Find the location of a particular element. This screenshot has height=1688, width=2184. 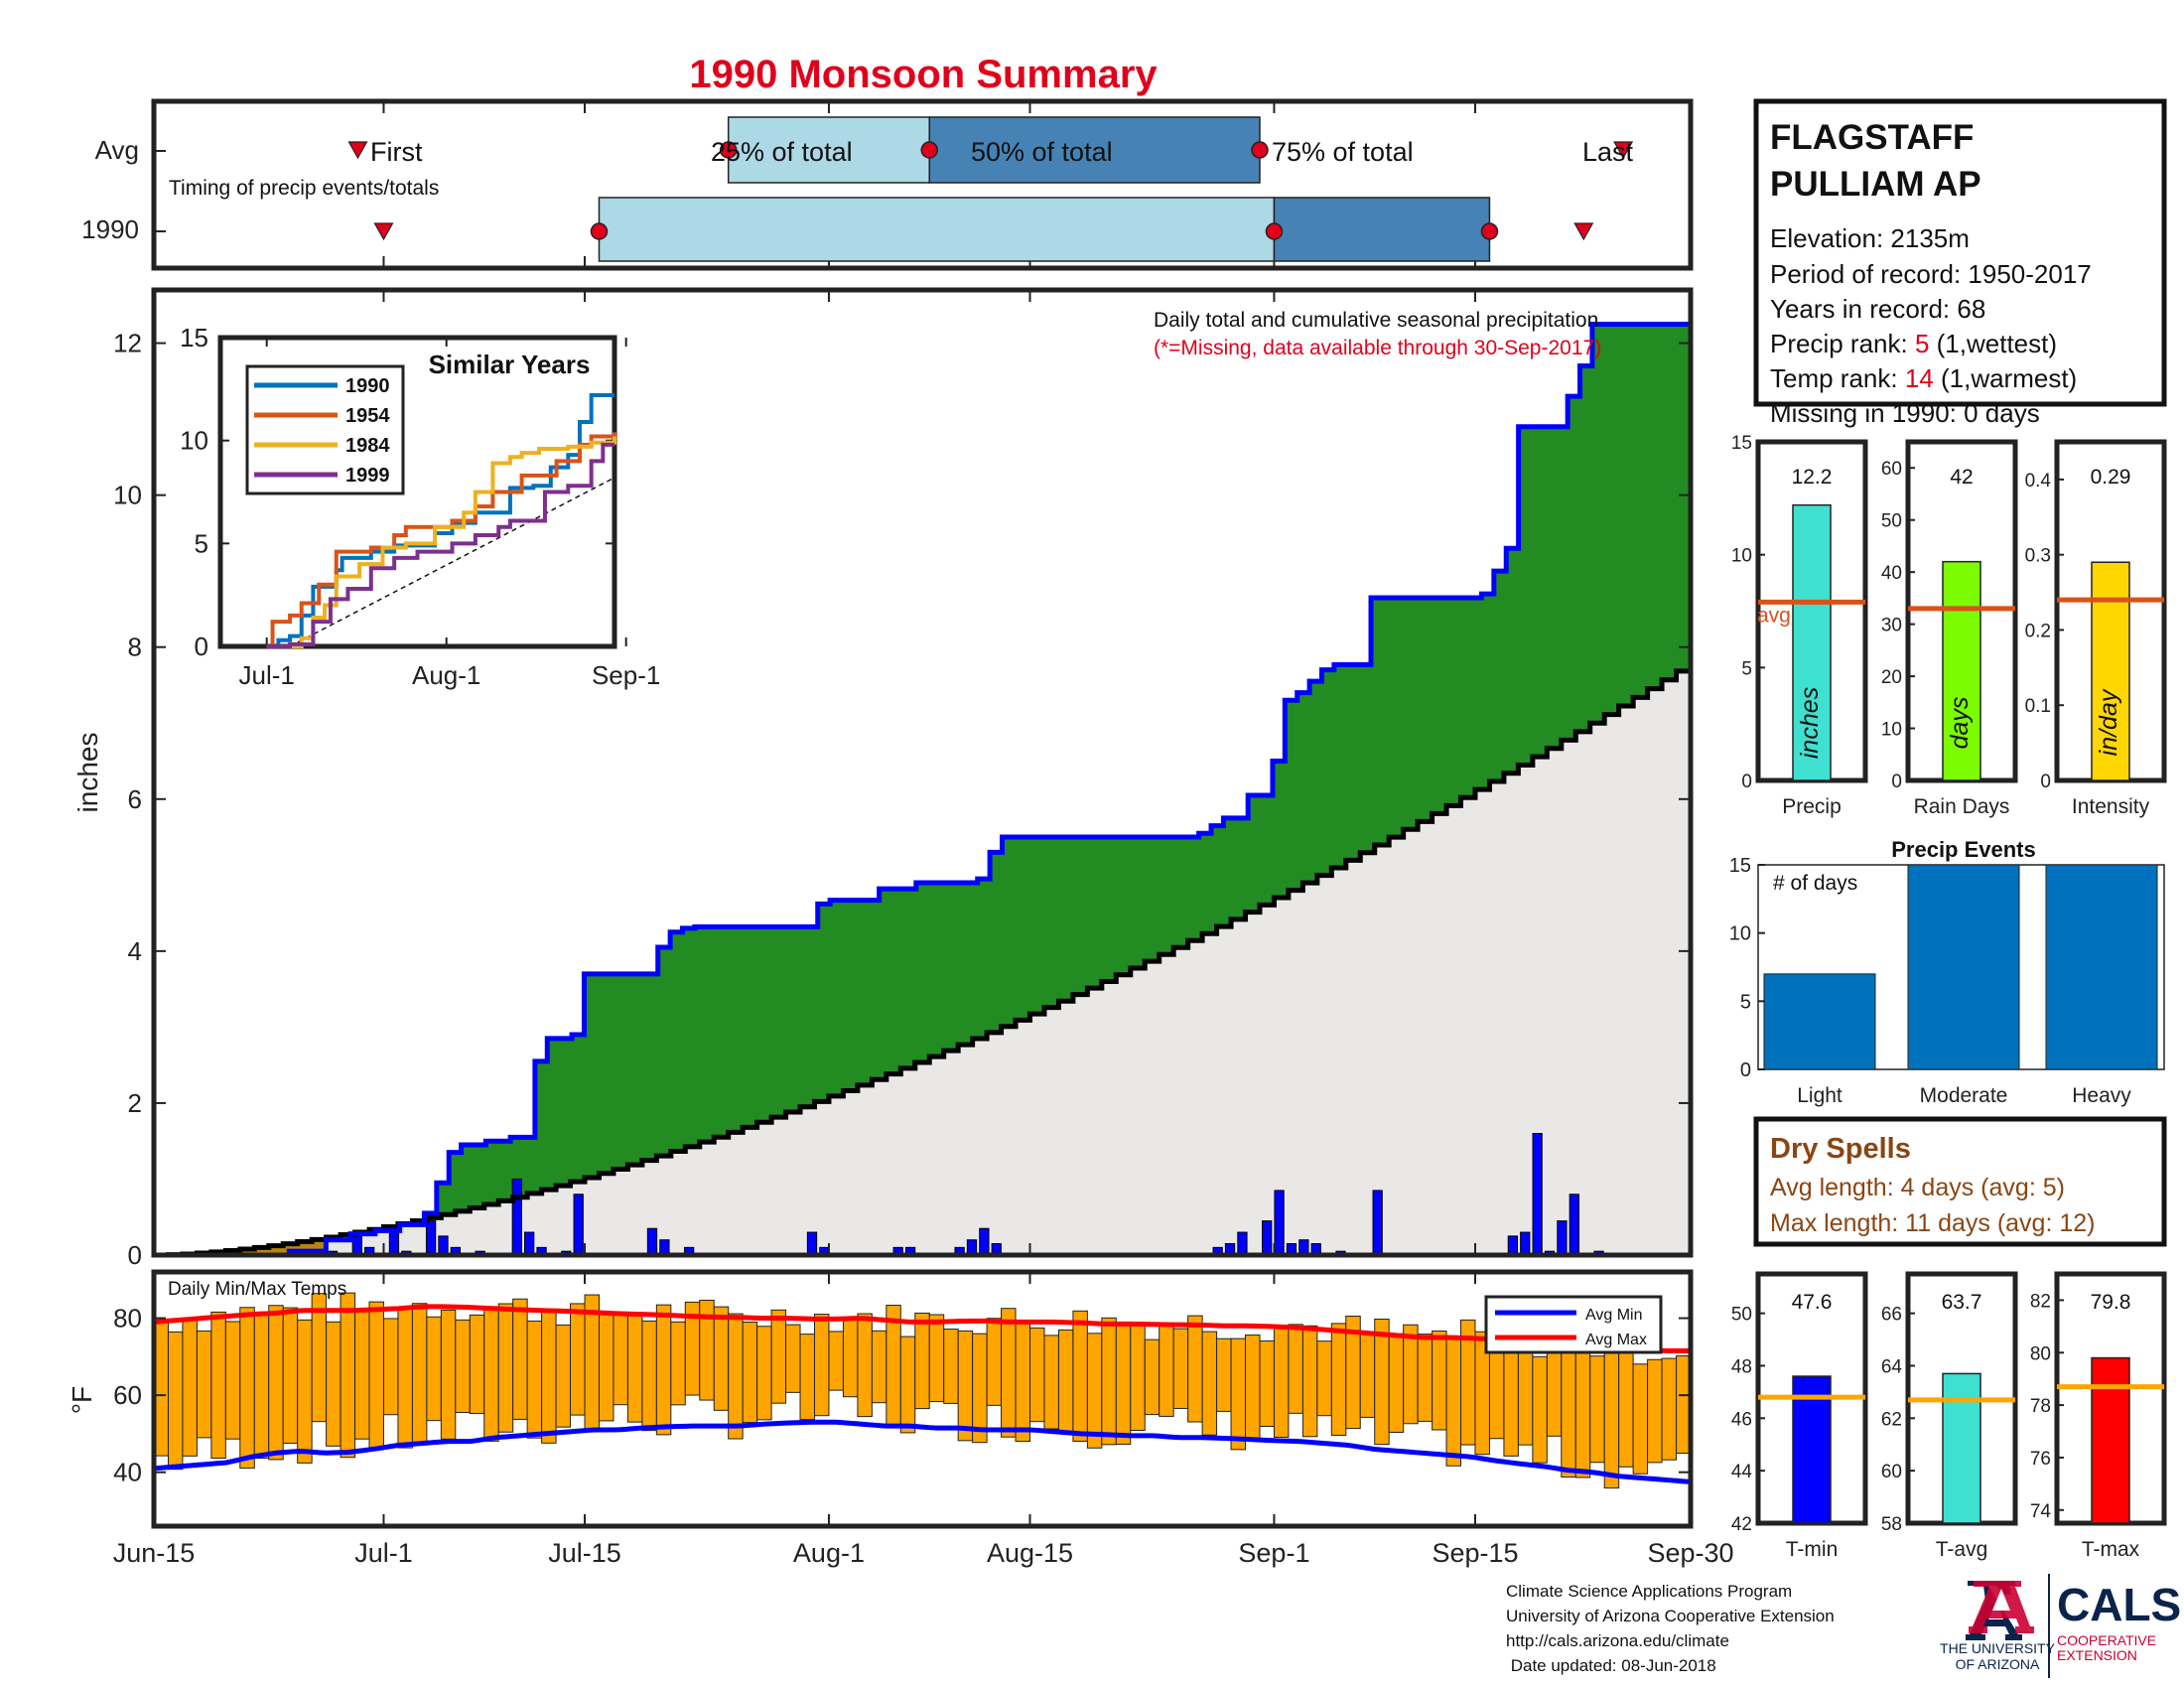

temp-summary-ytick-label: 50 is located at coordinates (1741, 1315).